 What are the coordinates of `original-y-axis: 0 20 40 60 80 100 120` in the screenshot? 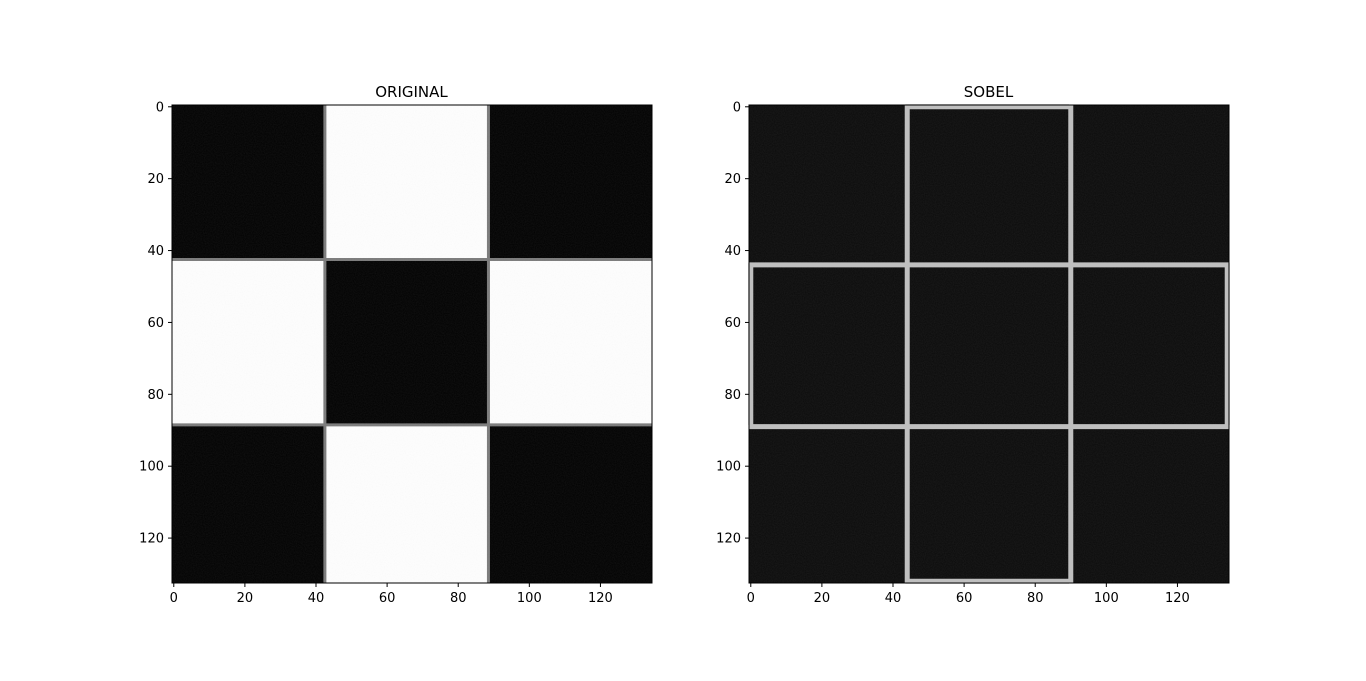 It's located at (155, 323).